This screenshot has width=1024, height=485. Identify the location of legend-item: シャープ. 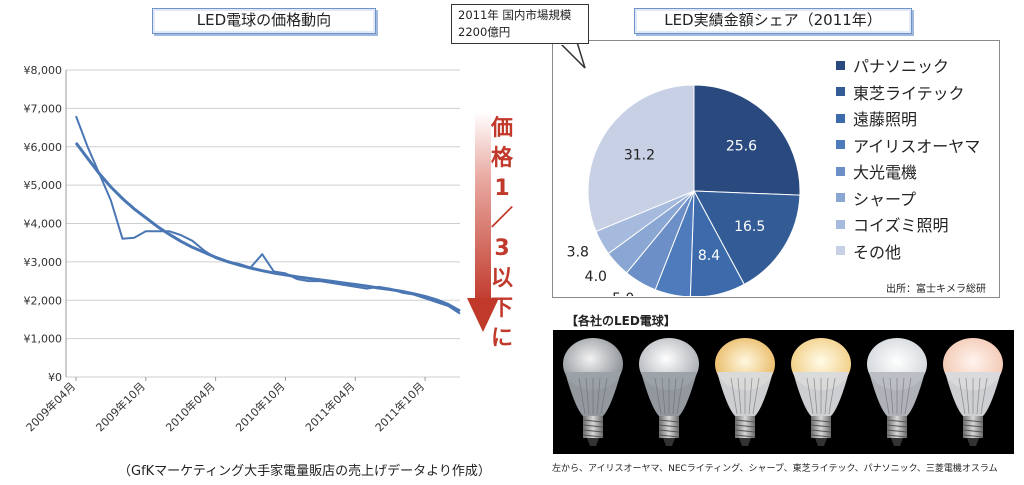
(908, 198).